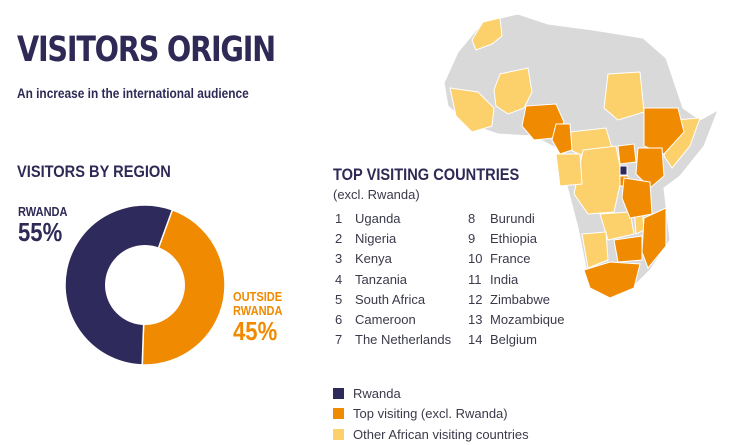 This screenshot has height=445, width=731. Describe the element at coordinates (510, 259) in the screenshot. I see `country-name: France` at that location.